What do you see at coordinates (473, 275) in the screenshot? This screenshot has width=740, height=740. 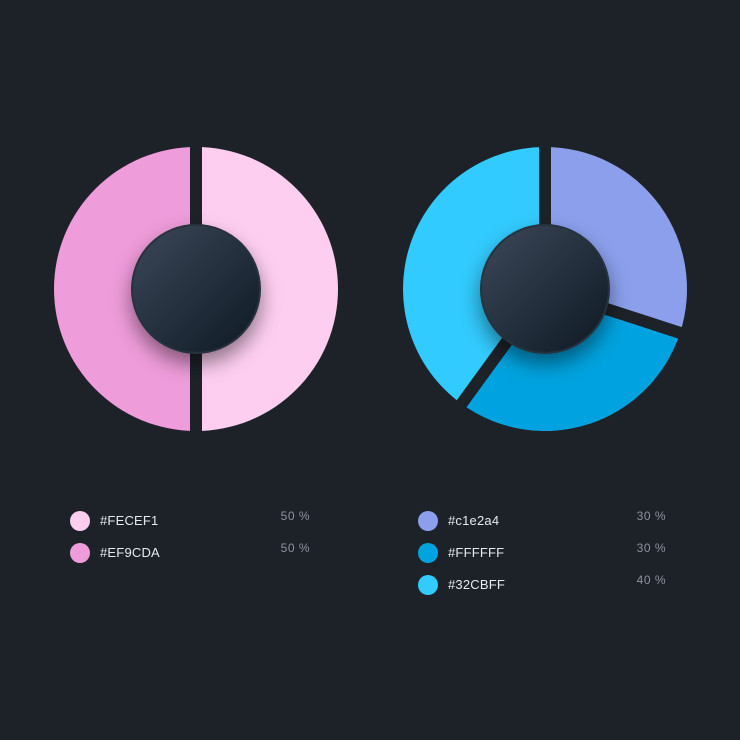 I see `right-chart-slice-32cbff` at bounding box center [473, 275].